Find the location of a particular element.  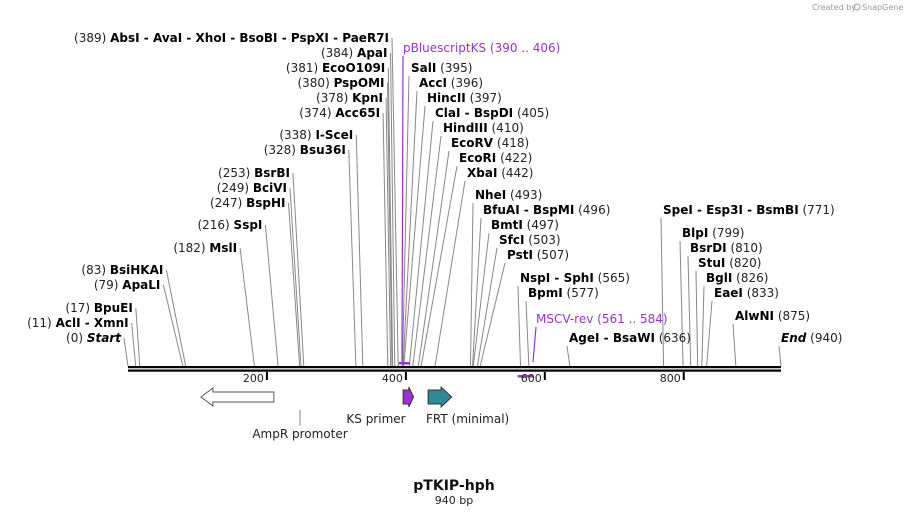

scale-tick-label: 800 is located at coordinates (670, 378).